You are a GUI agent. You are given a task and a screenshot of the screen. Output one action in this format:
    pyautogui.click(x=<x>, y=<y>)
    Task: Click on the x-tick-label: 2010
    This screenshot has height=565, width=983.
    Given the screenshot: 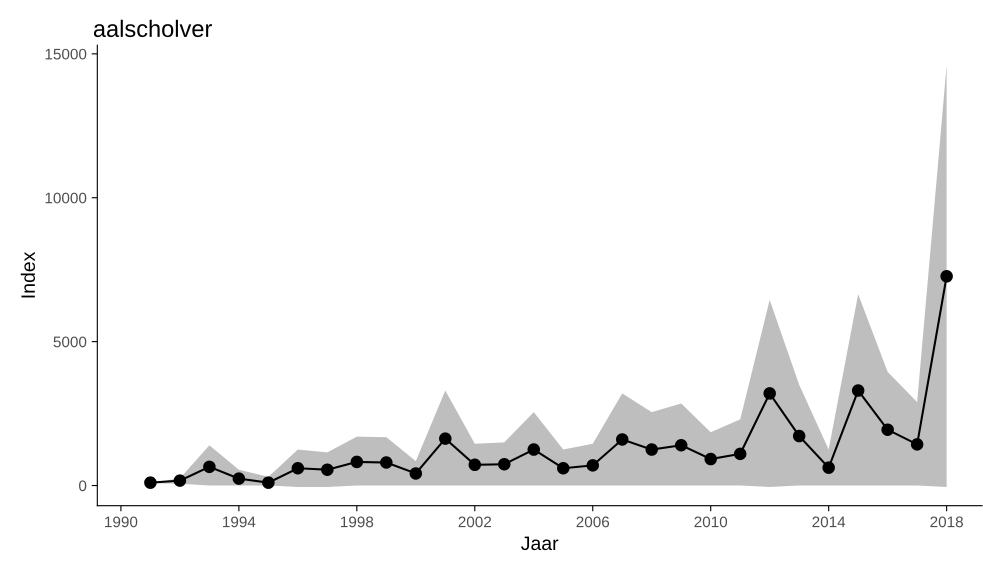 What is the action you would take?
    pyautogui.click(x=711, y=522)
    